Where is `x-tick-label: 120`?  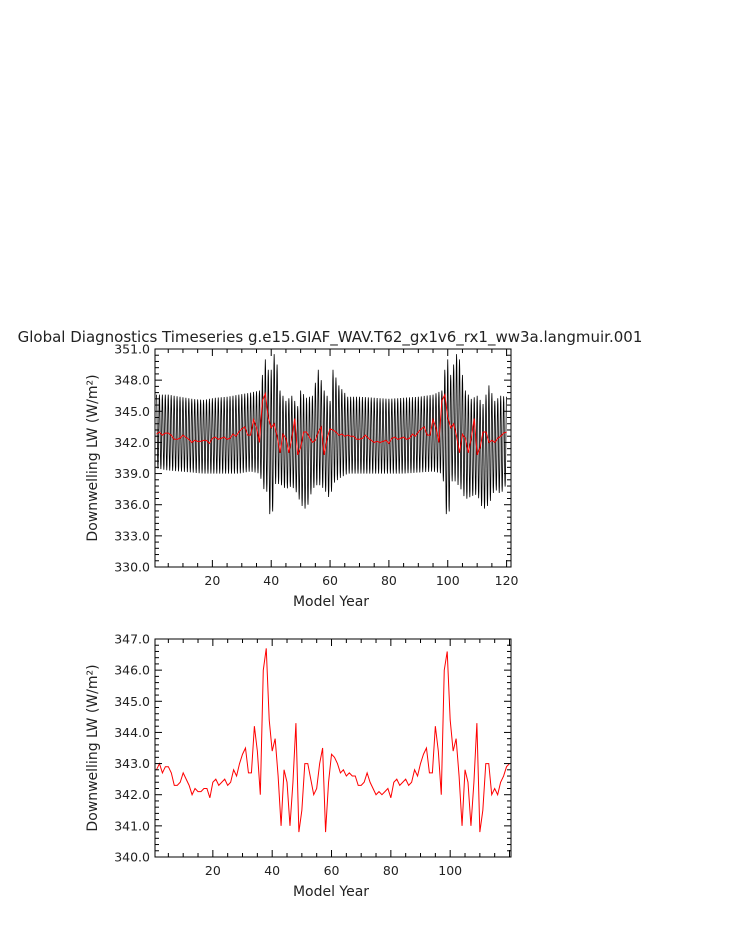
x-tick-label: 120 is located at coordinates (507, 580).